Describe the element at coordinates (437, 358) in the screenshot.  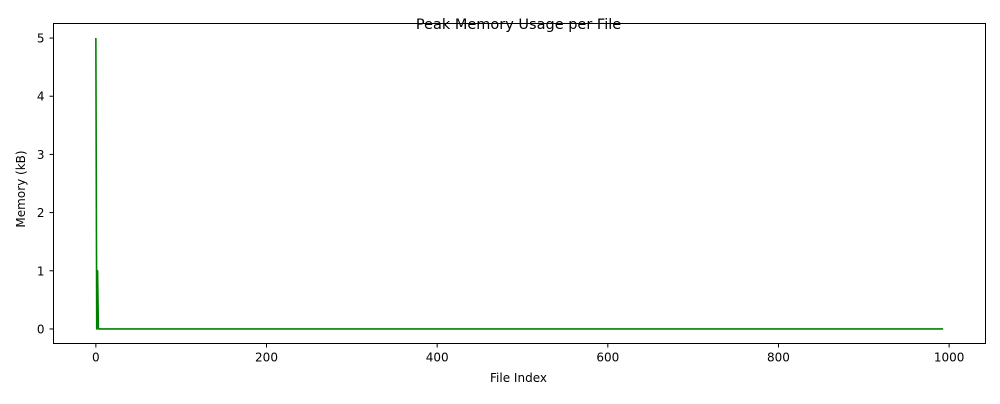
I see `x-tick-label: 400` at that location.